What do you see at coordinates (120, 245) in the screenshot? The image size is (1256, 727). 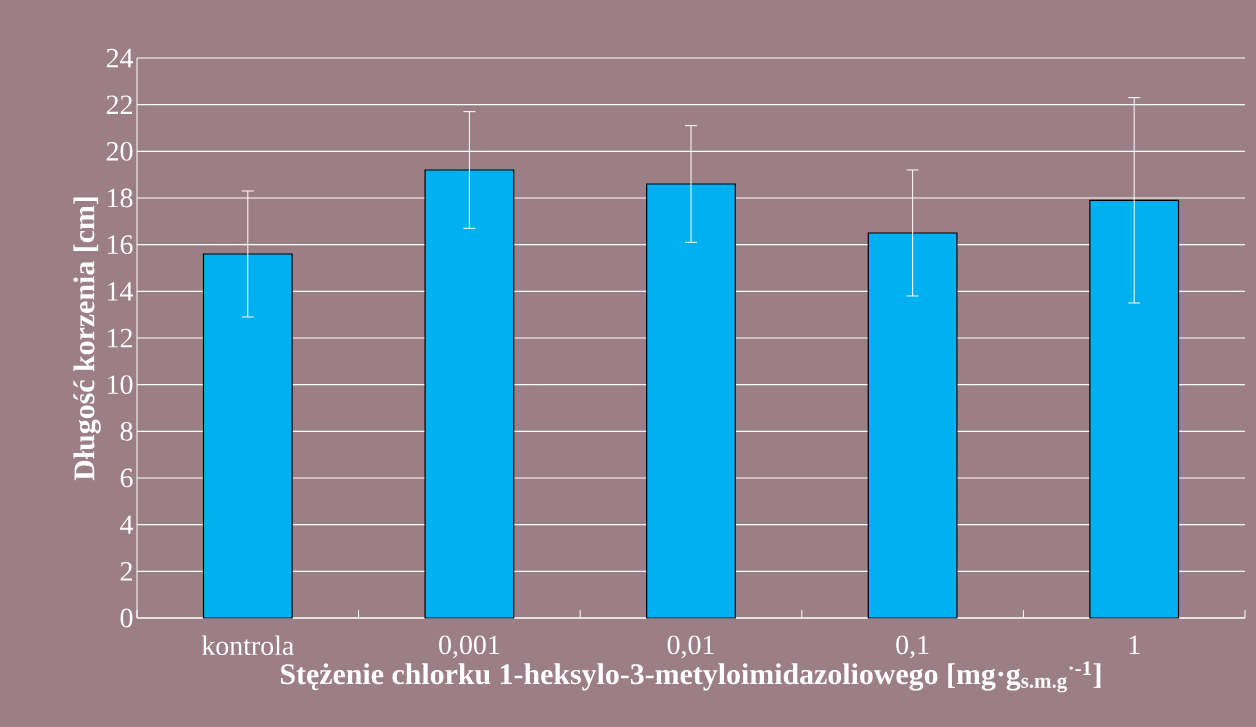 I see `y-tick-label: 16` at bounding box center [120, 245].